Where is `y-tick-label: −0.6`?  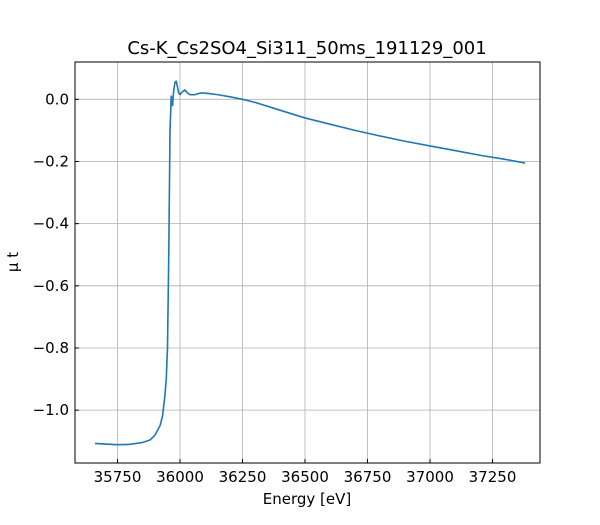 y-tick-label: −0.6 is located at coordinates (51, 286).